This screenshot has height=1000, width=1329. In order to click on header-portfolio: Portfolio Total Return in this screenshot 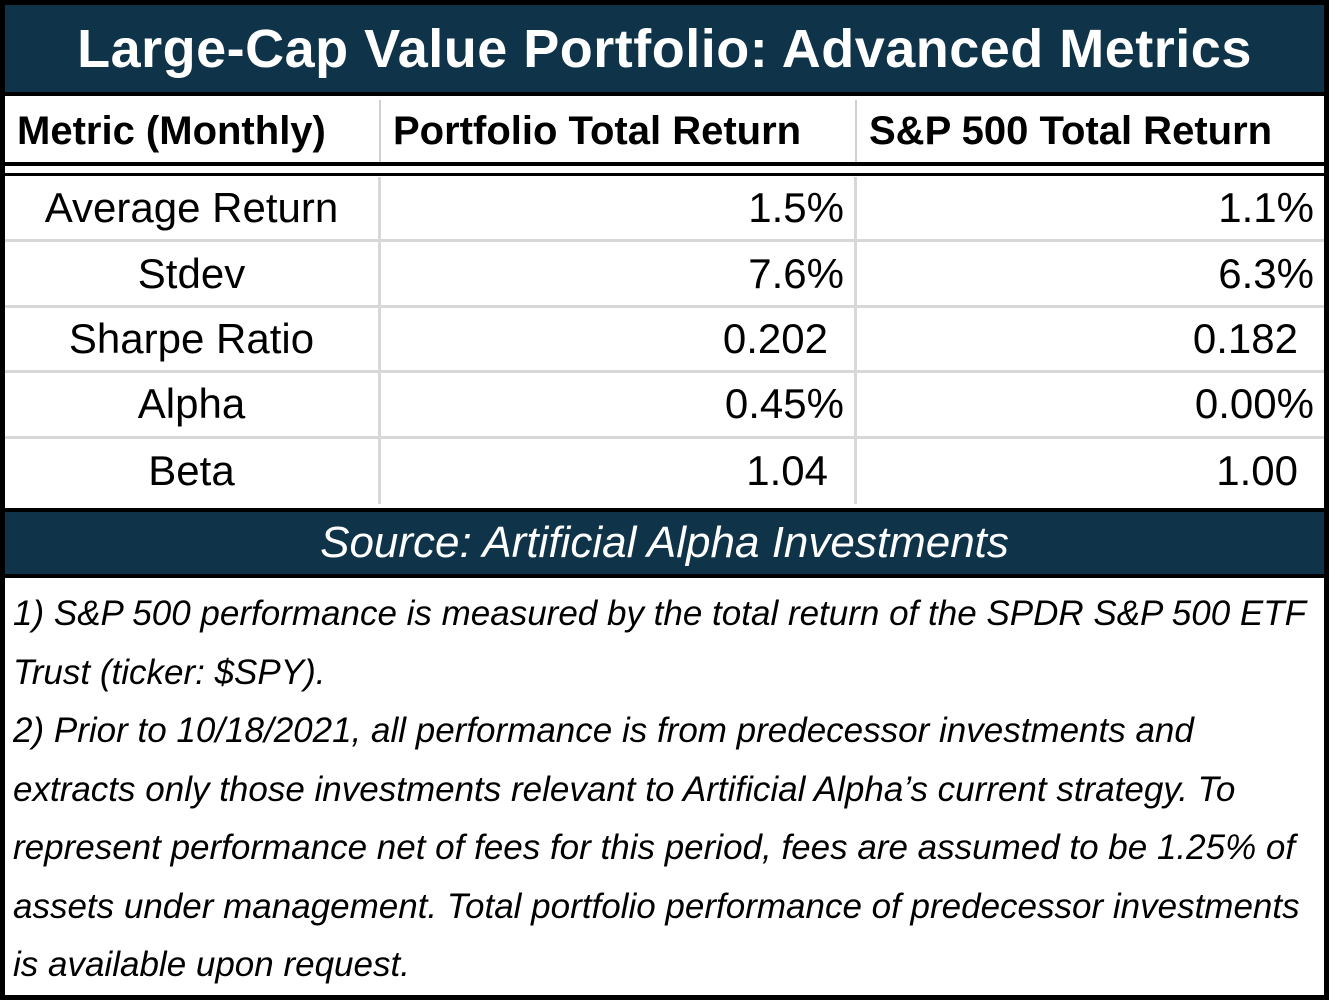, I will do `click(619, 131)`.